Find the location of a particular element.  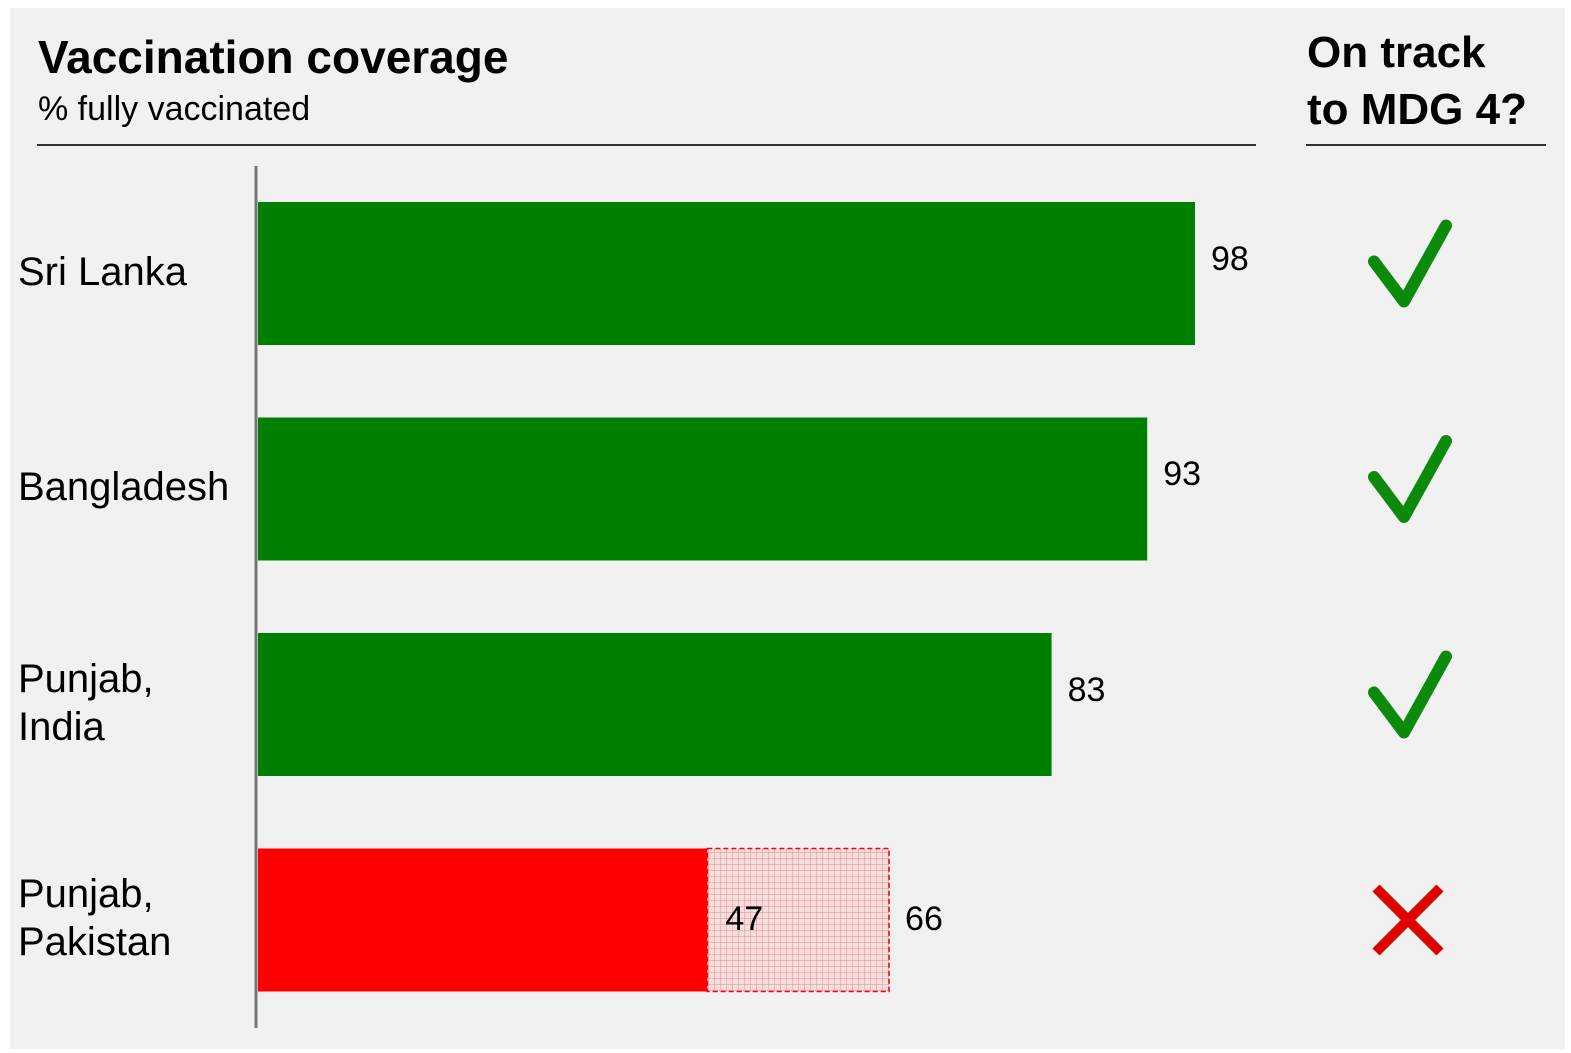

value-label: 93 is located at coordinates (1182, 474).